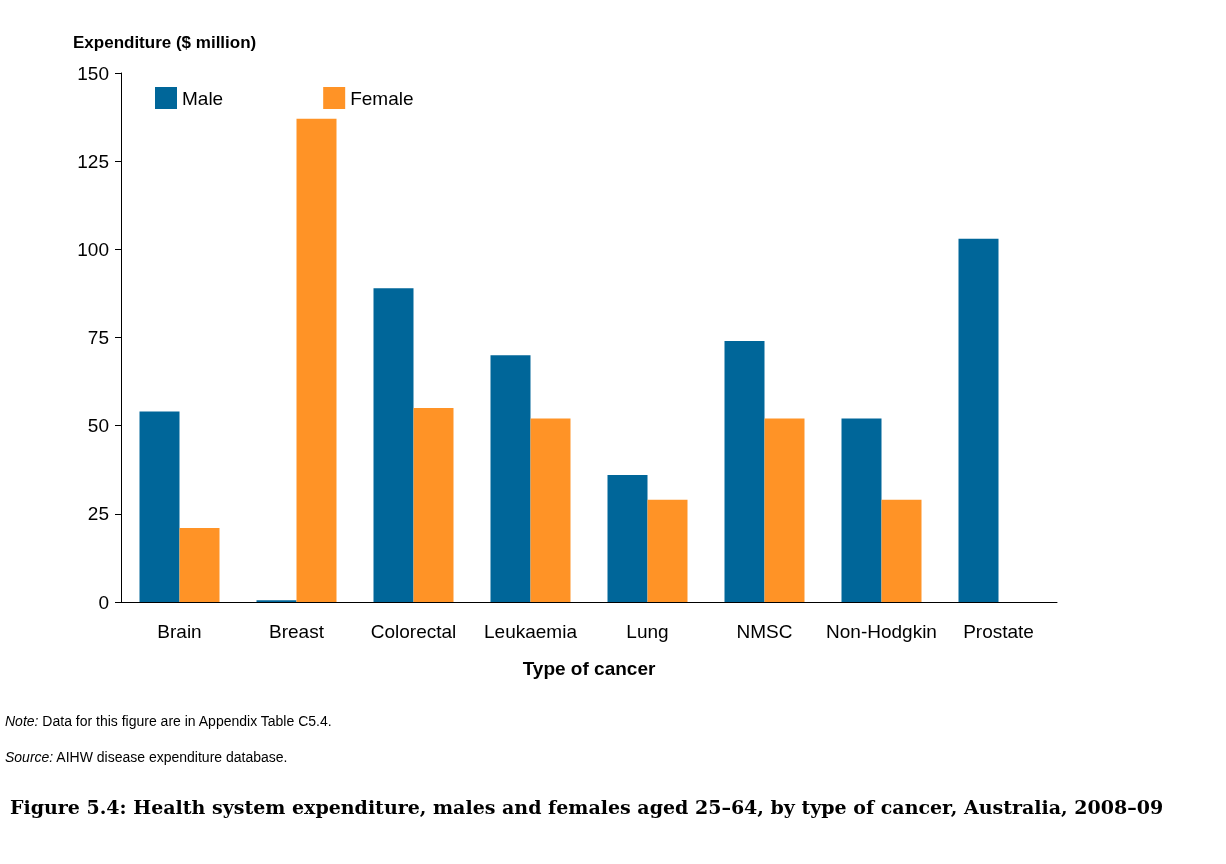 This screenshot has width=1226, height=864. I want to click on x-tick-label: Non-Hodgkin, so click(881, 631).